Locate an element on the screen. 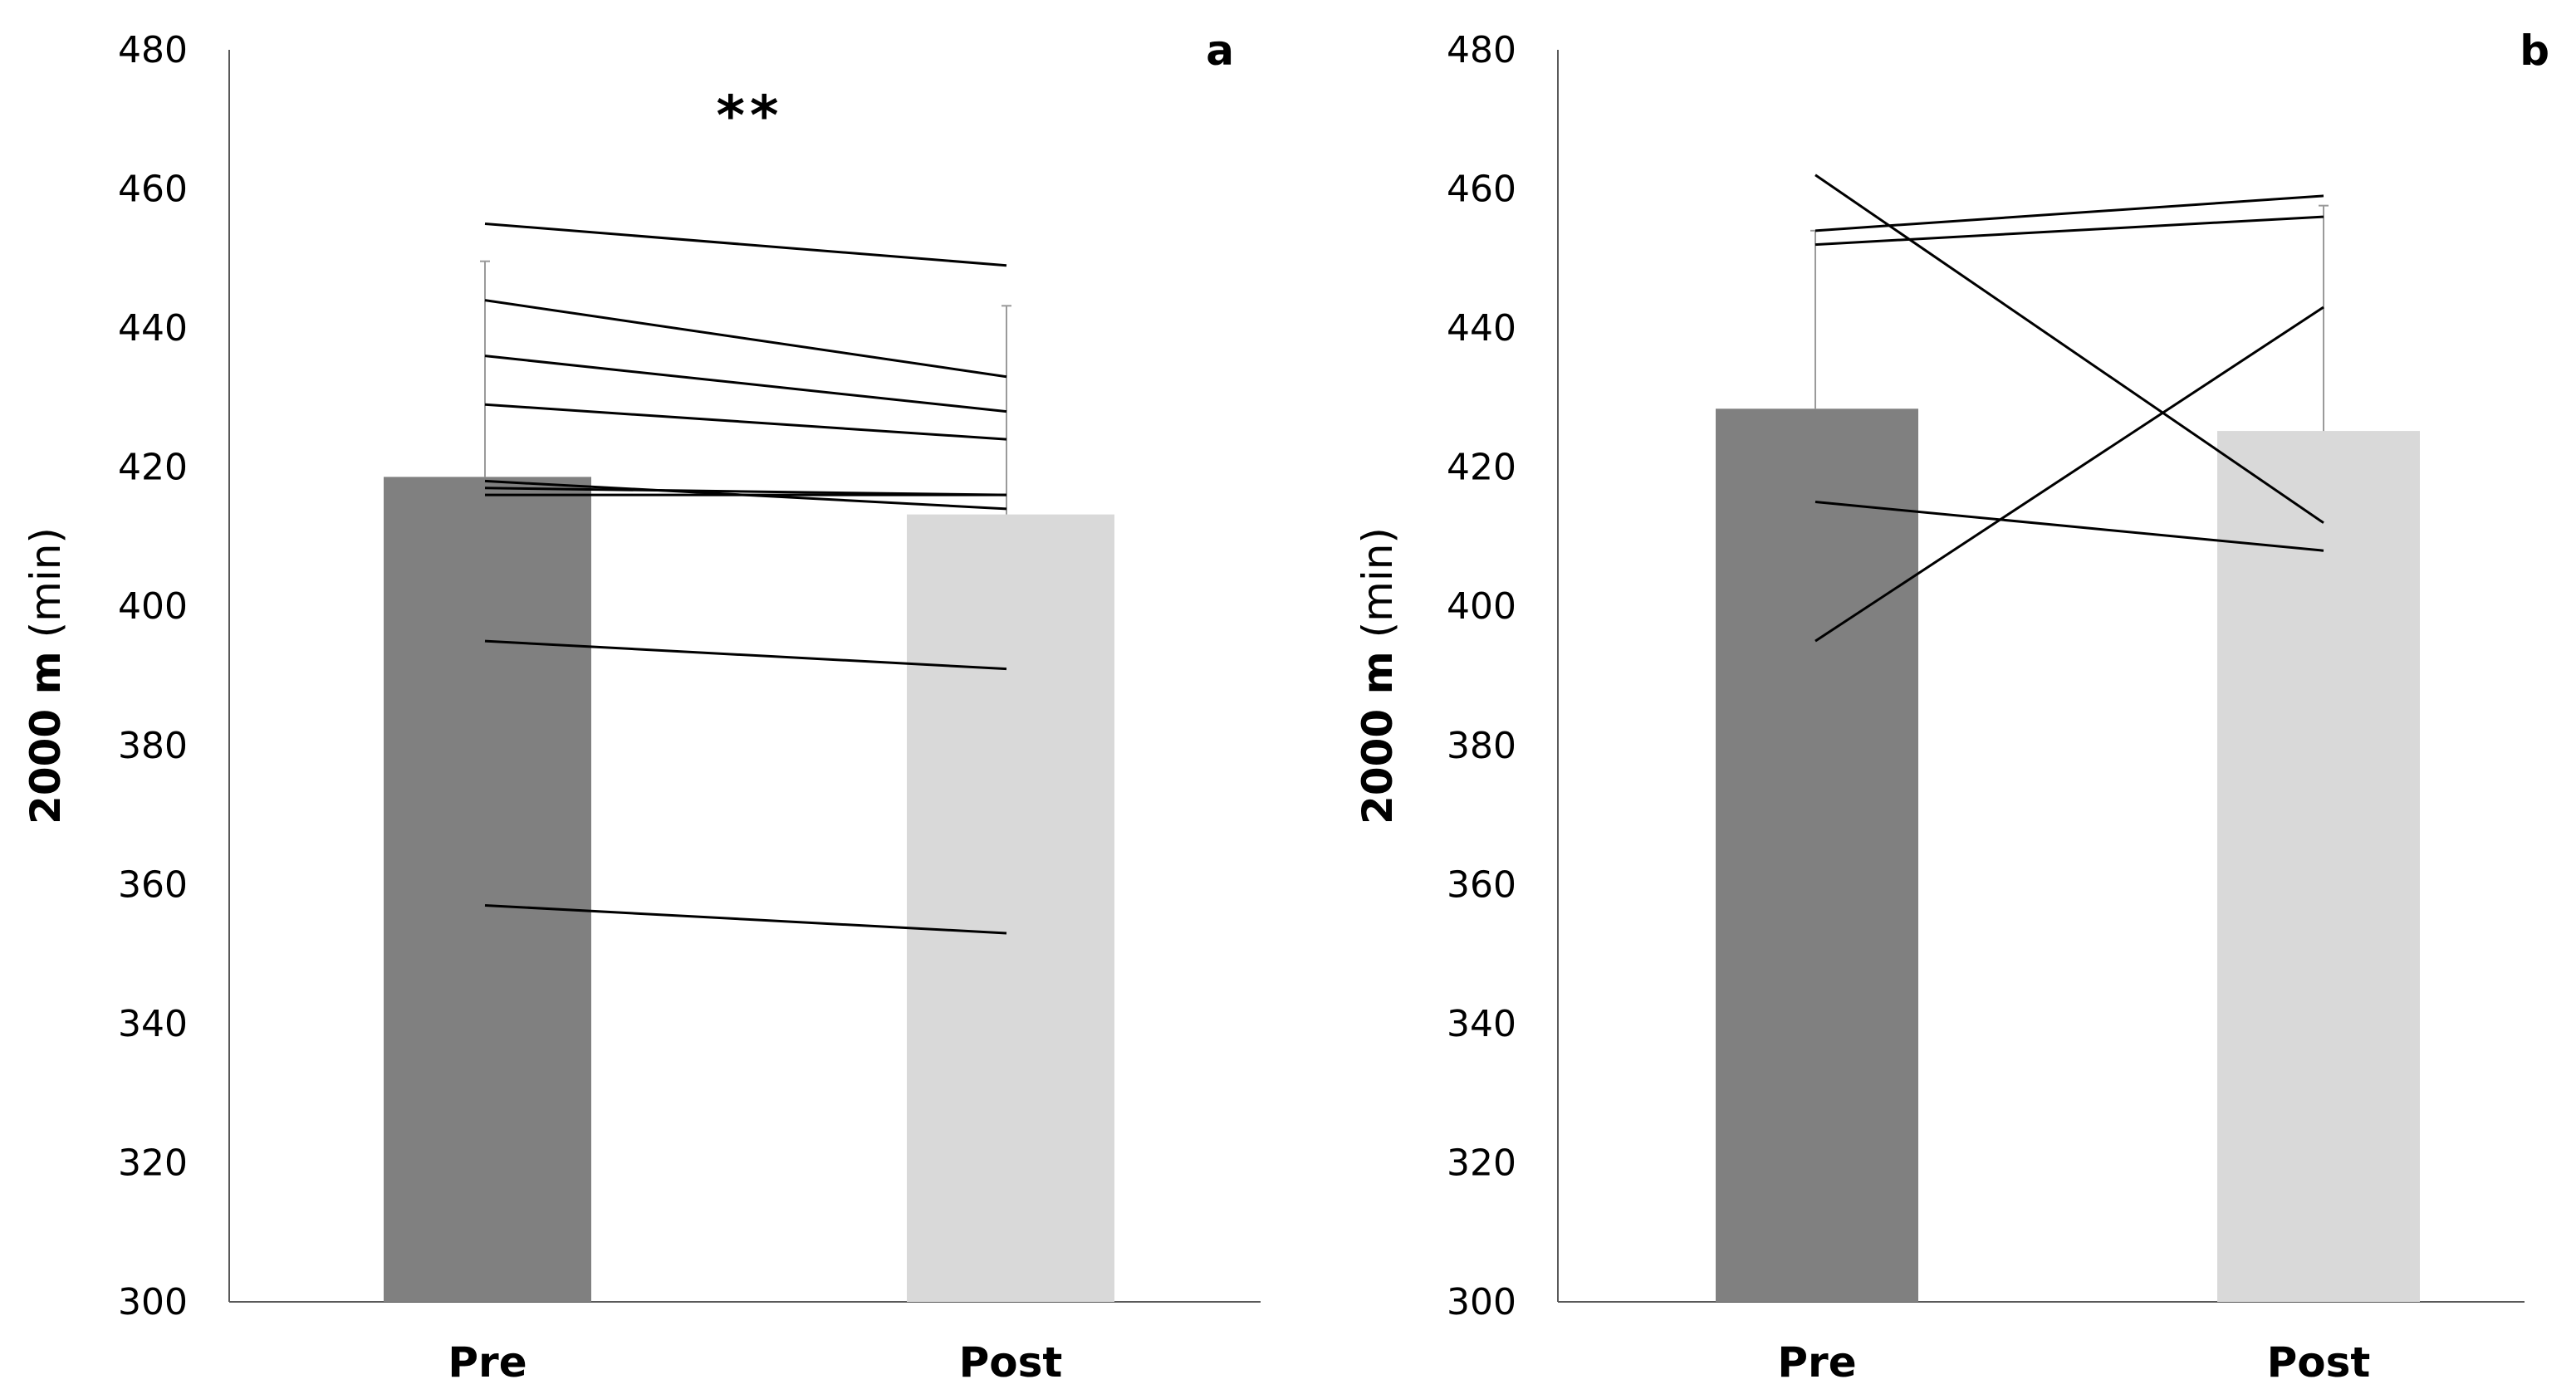  significance-marker: ** is located at coordinates (750, 116).